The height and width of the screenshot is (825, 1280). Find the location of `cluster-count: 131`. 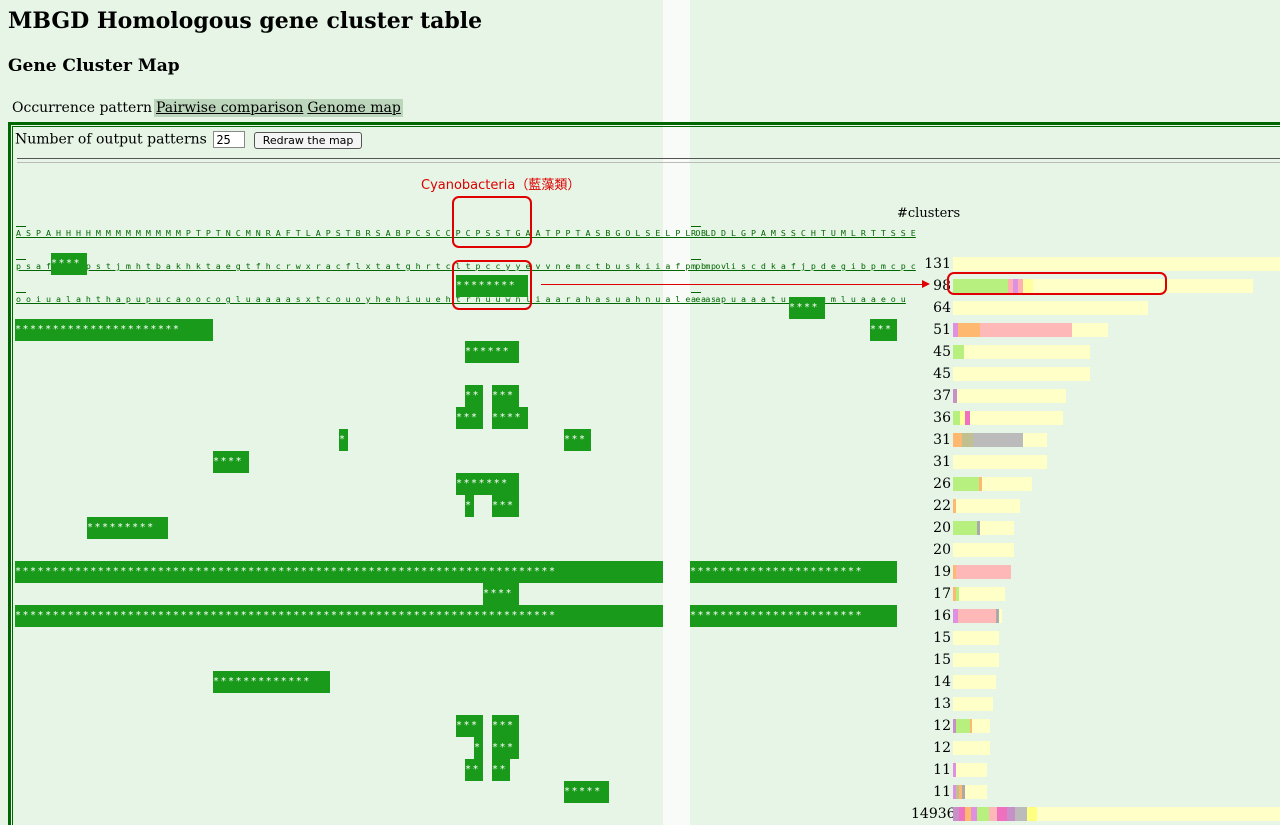

cluster-count: 131 is located at coordinates (937, 264).